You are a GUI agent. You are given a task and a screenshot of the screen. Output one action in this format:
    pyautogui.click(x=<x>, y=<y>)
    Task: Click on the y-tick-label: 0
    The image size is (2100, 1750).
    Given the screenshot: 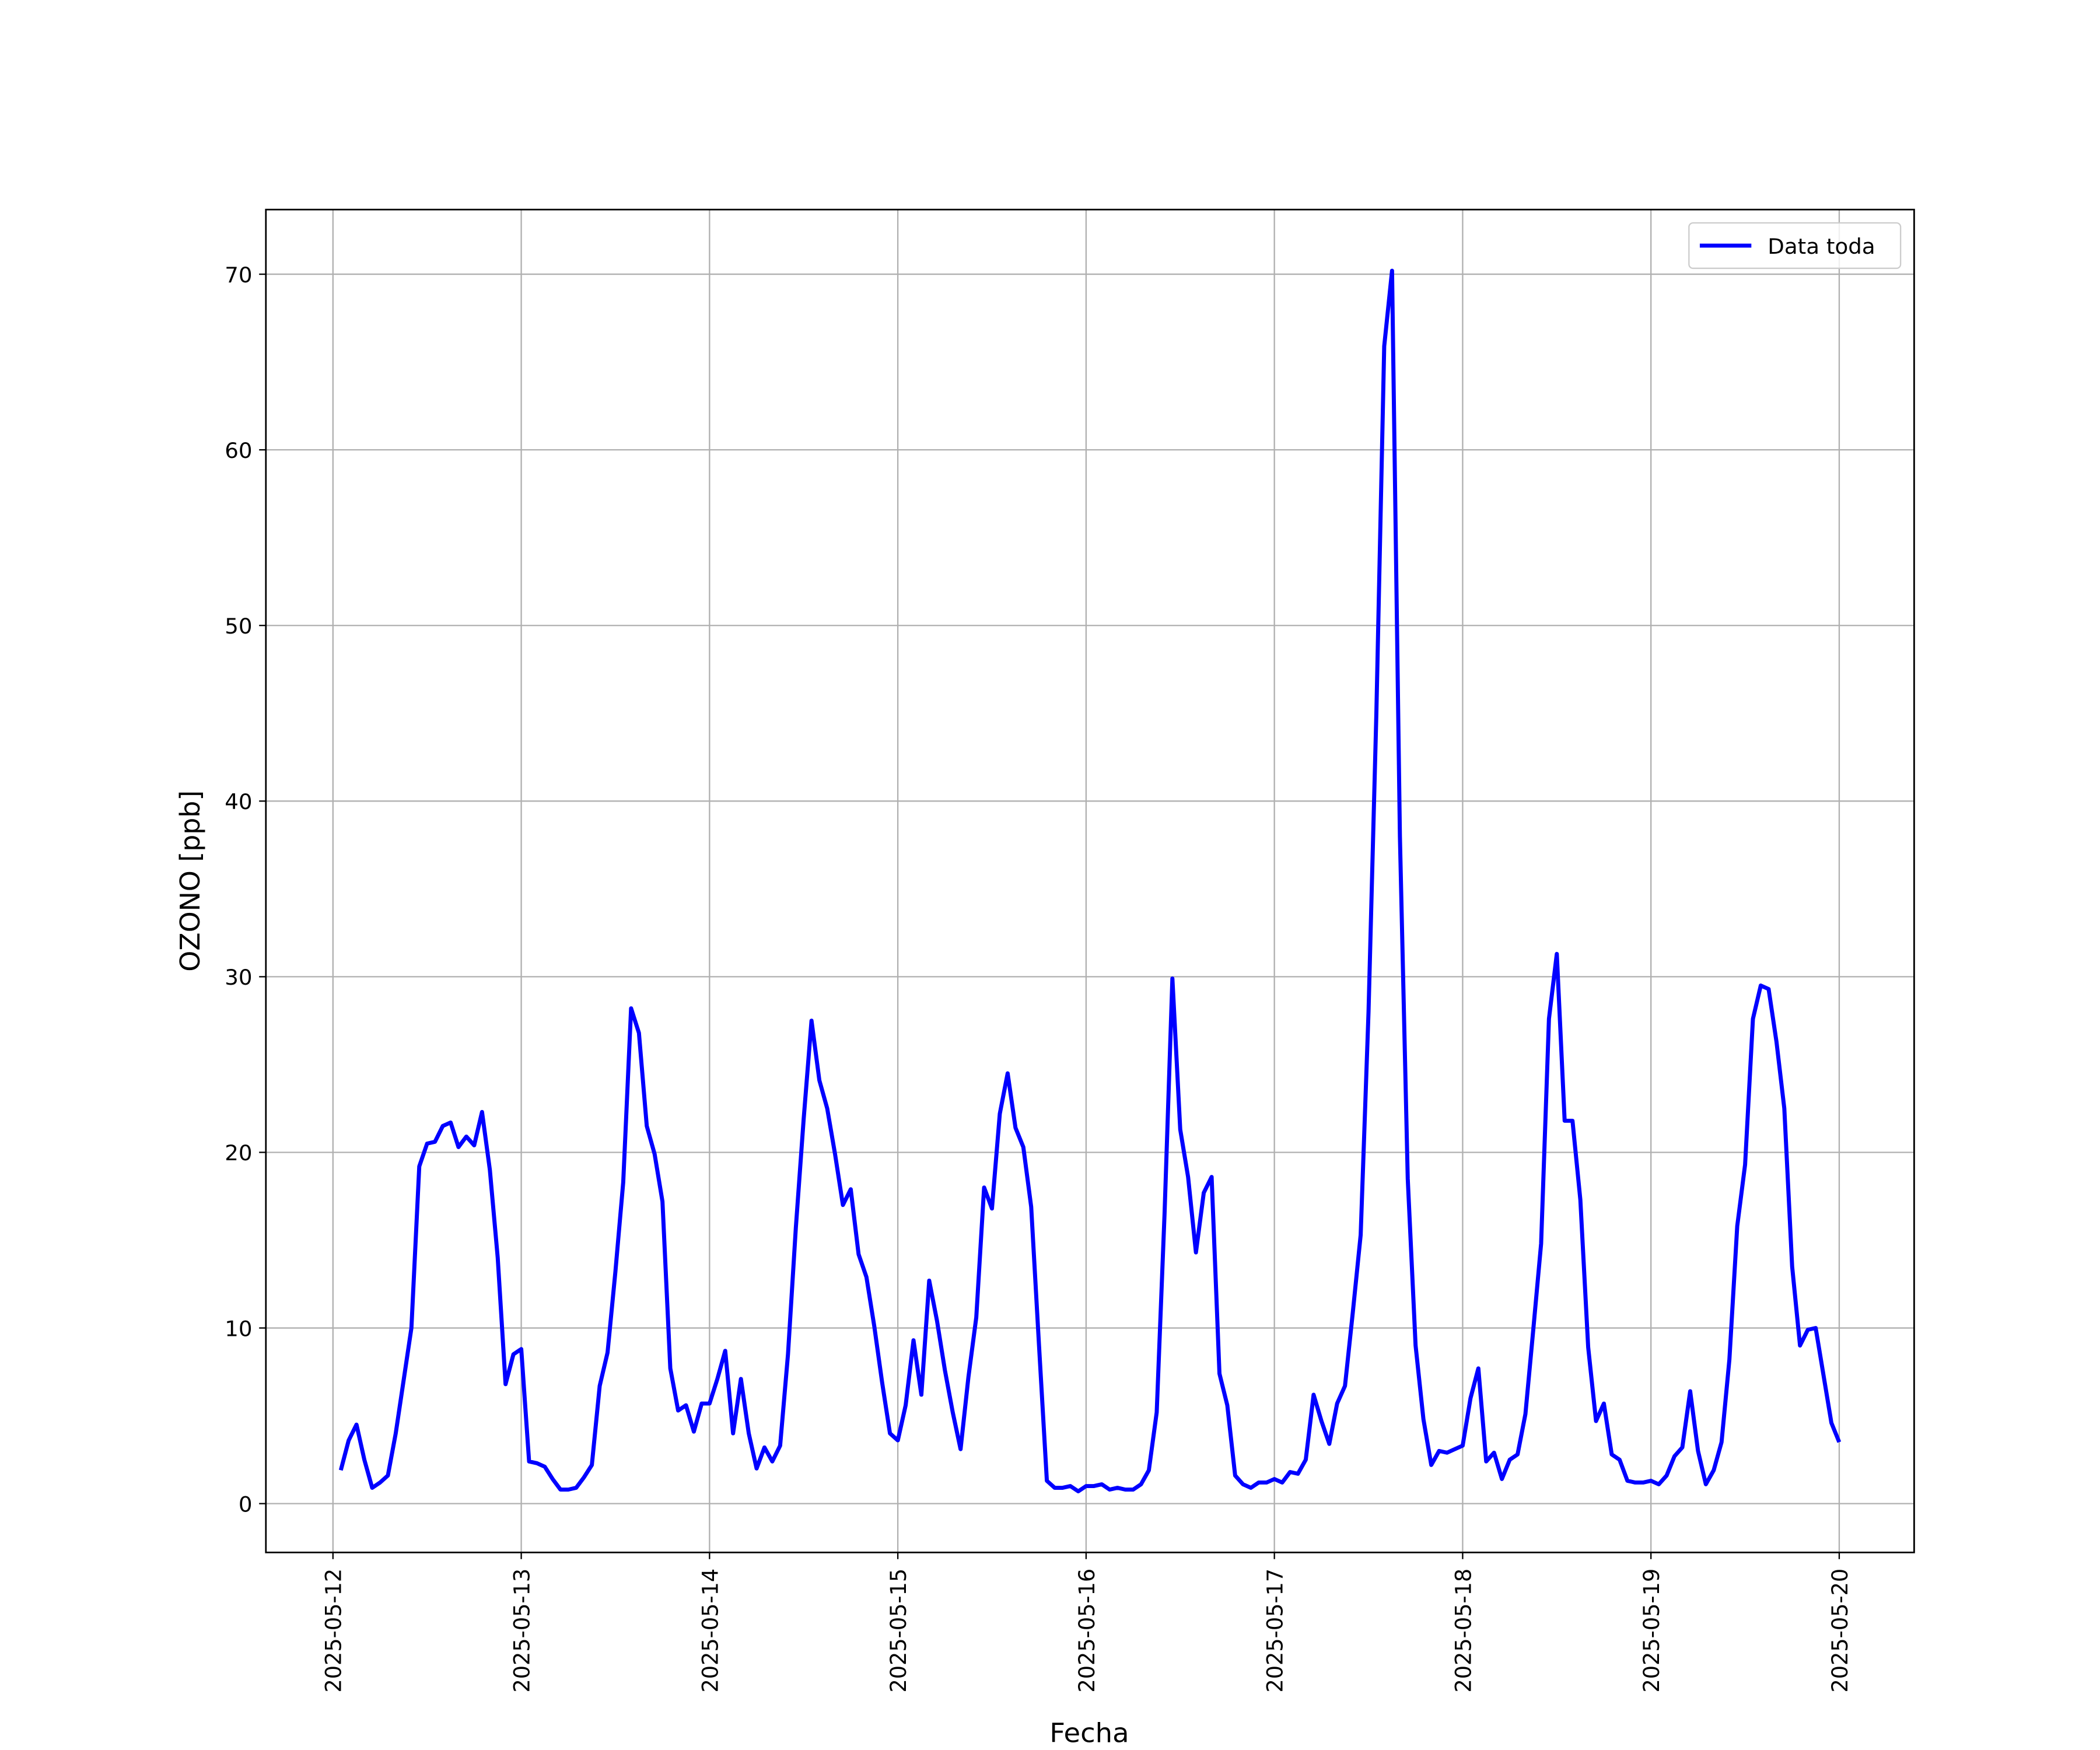 What is the action you would take?
    pyautogui.click(x=246, y=1504)
    